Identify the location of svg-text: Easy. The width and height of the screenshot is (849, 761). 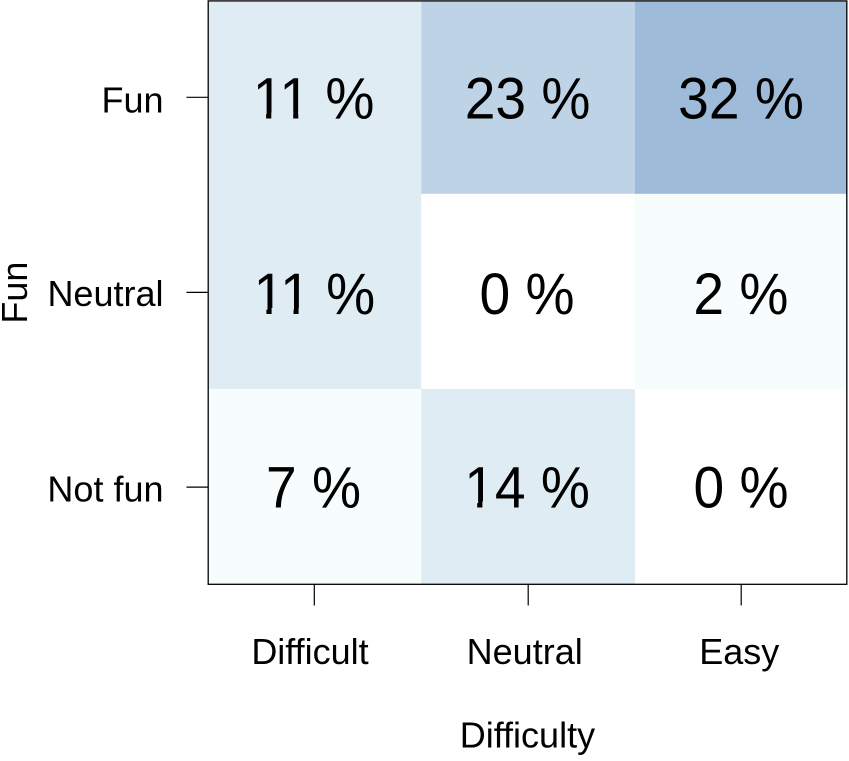
(739, 651).